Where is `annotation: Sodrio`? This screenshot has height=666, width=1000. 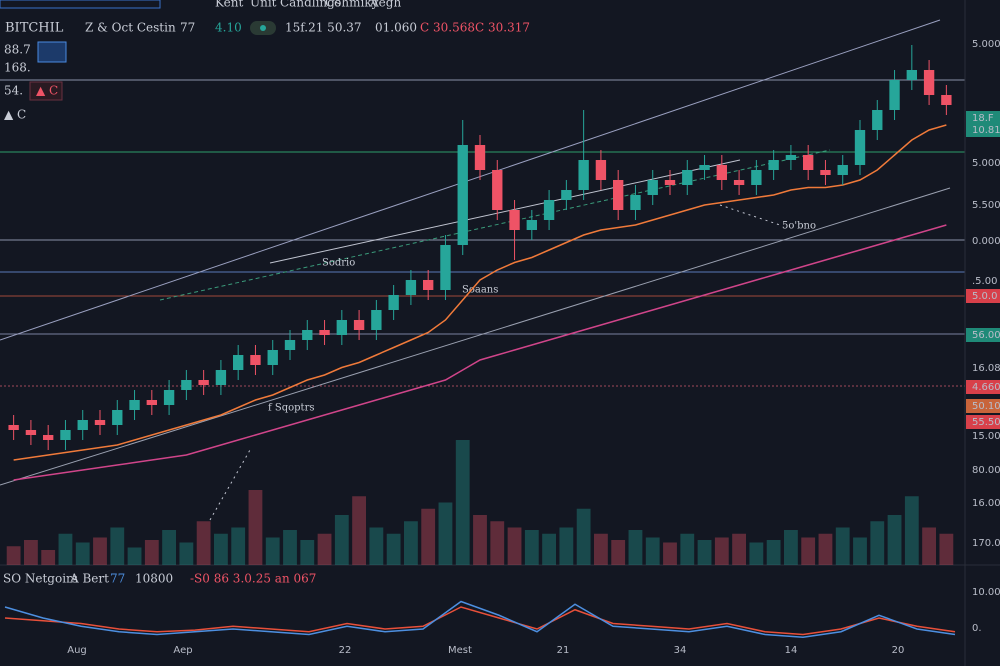 annotation: Sodrio is located at coordinates (338, 263).